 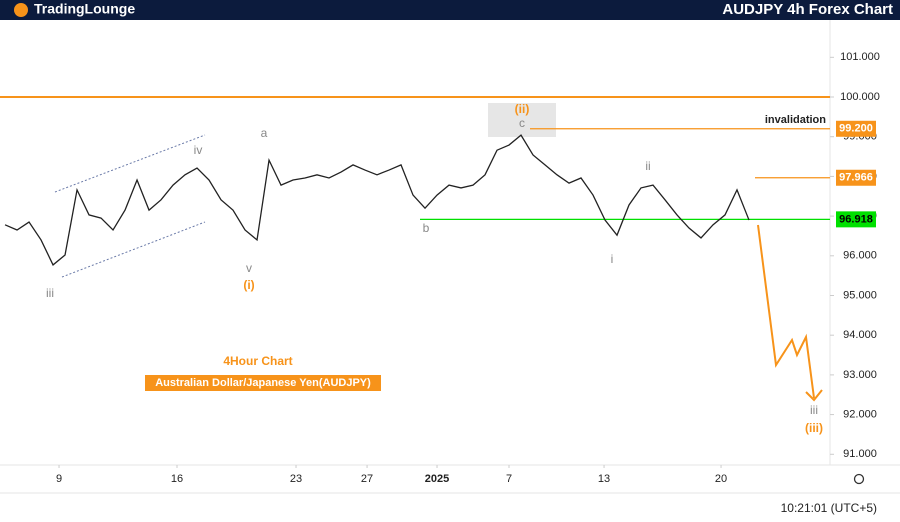 What do you see at coordinates (21, 10) in the screenshot?
I see `logo-icon` at bounding box center [21, 10].